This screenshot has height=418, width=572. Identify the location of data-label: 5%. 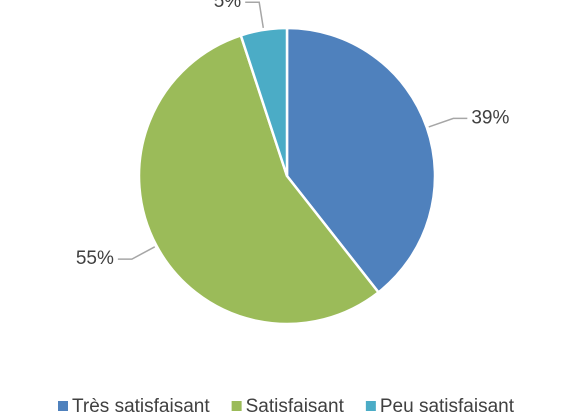
(228, 6).